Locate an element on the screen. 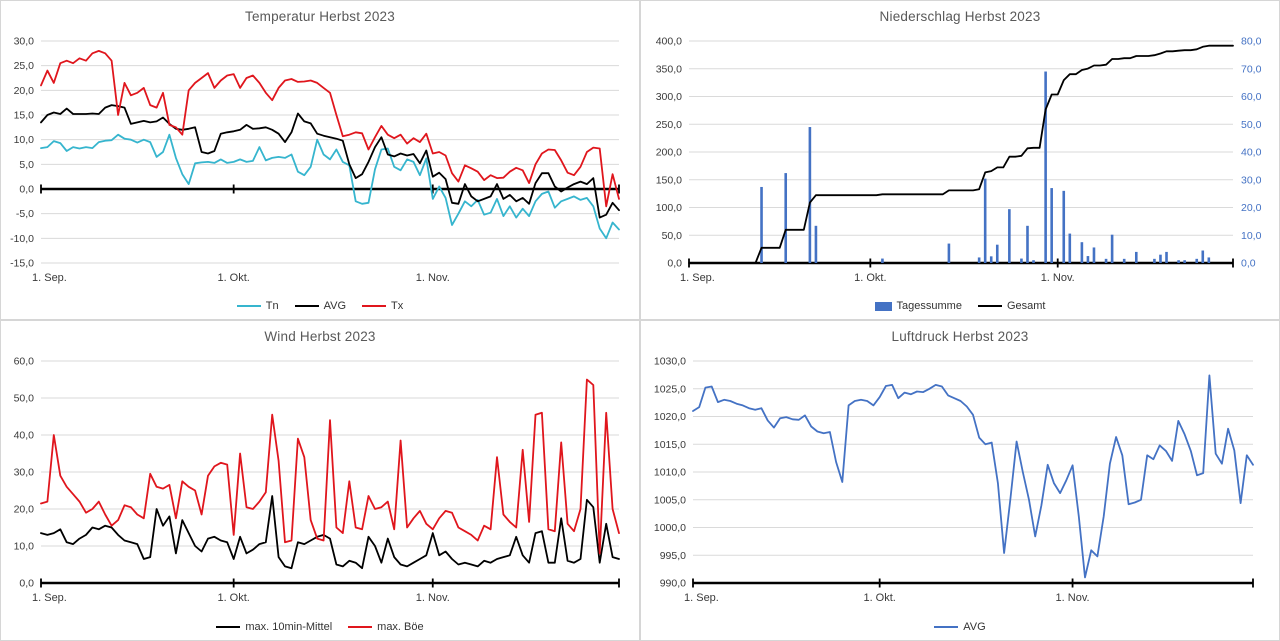  series-line-Tn is located at coordinates (330, 186).